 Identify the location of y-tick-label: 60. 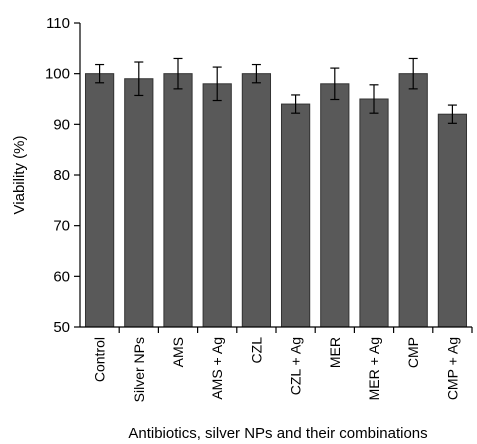
(61, 276).